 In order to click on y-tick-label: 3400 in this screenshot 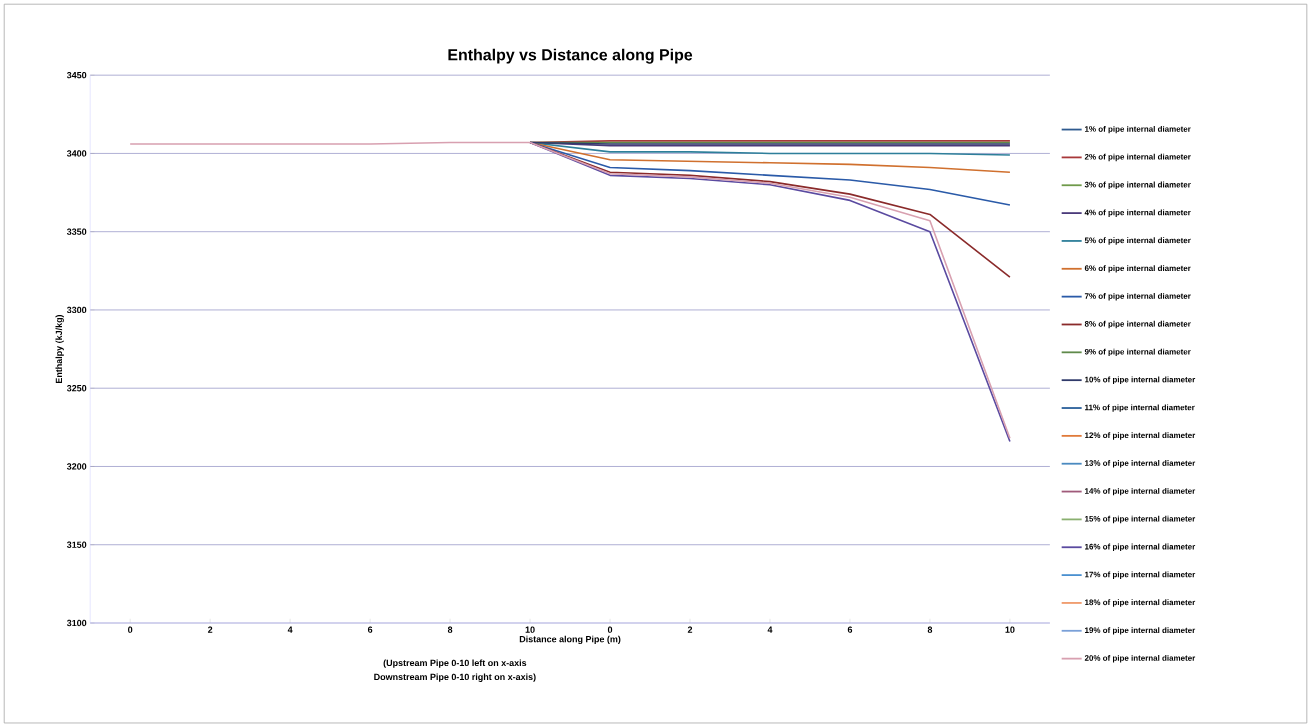, I will do `click(76, 153)`.